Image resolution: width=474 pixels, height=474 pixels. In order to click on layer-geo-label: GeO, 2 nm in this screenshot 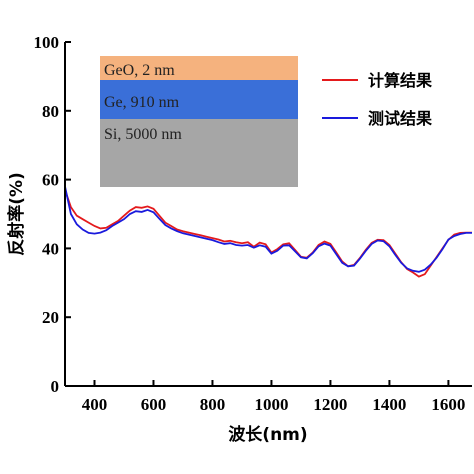, I will do `click(139, 70)`.